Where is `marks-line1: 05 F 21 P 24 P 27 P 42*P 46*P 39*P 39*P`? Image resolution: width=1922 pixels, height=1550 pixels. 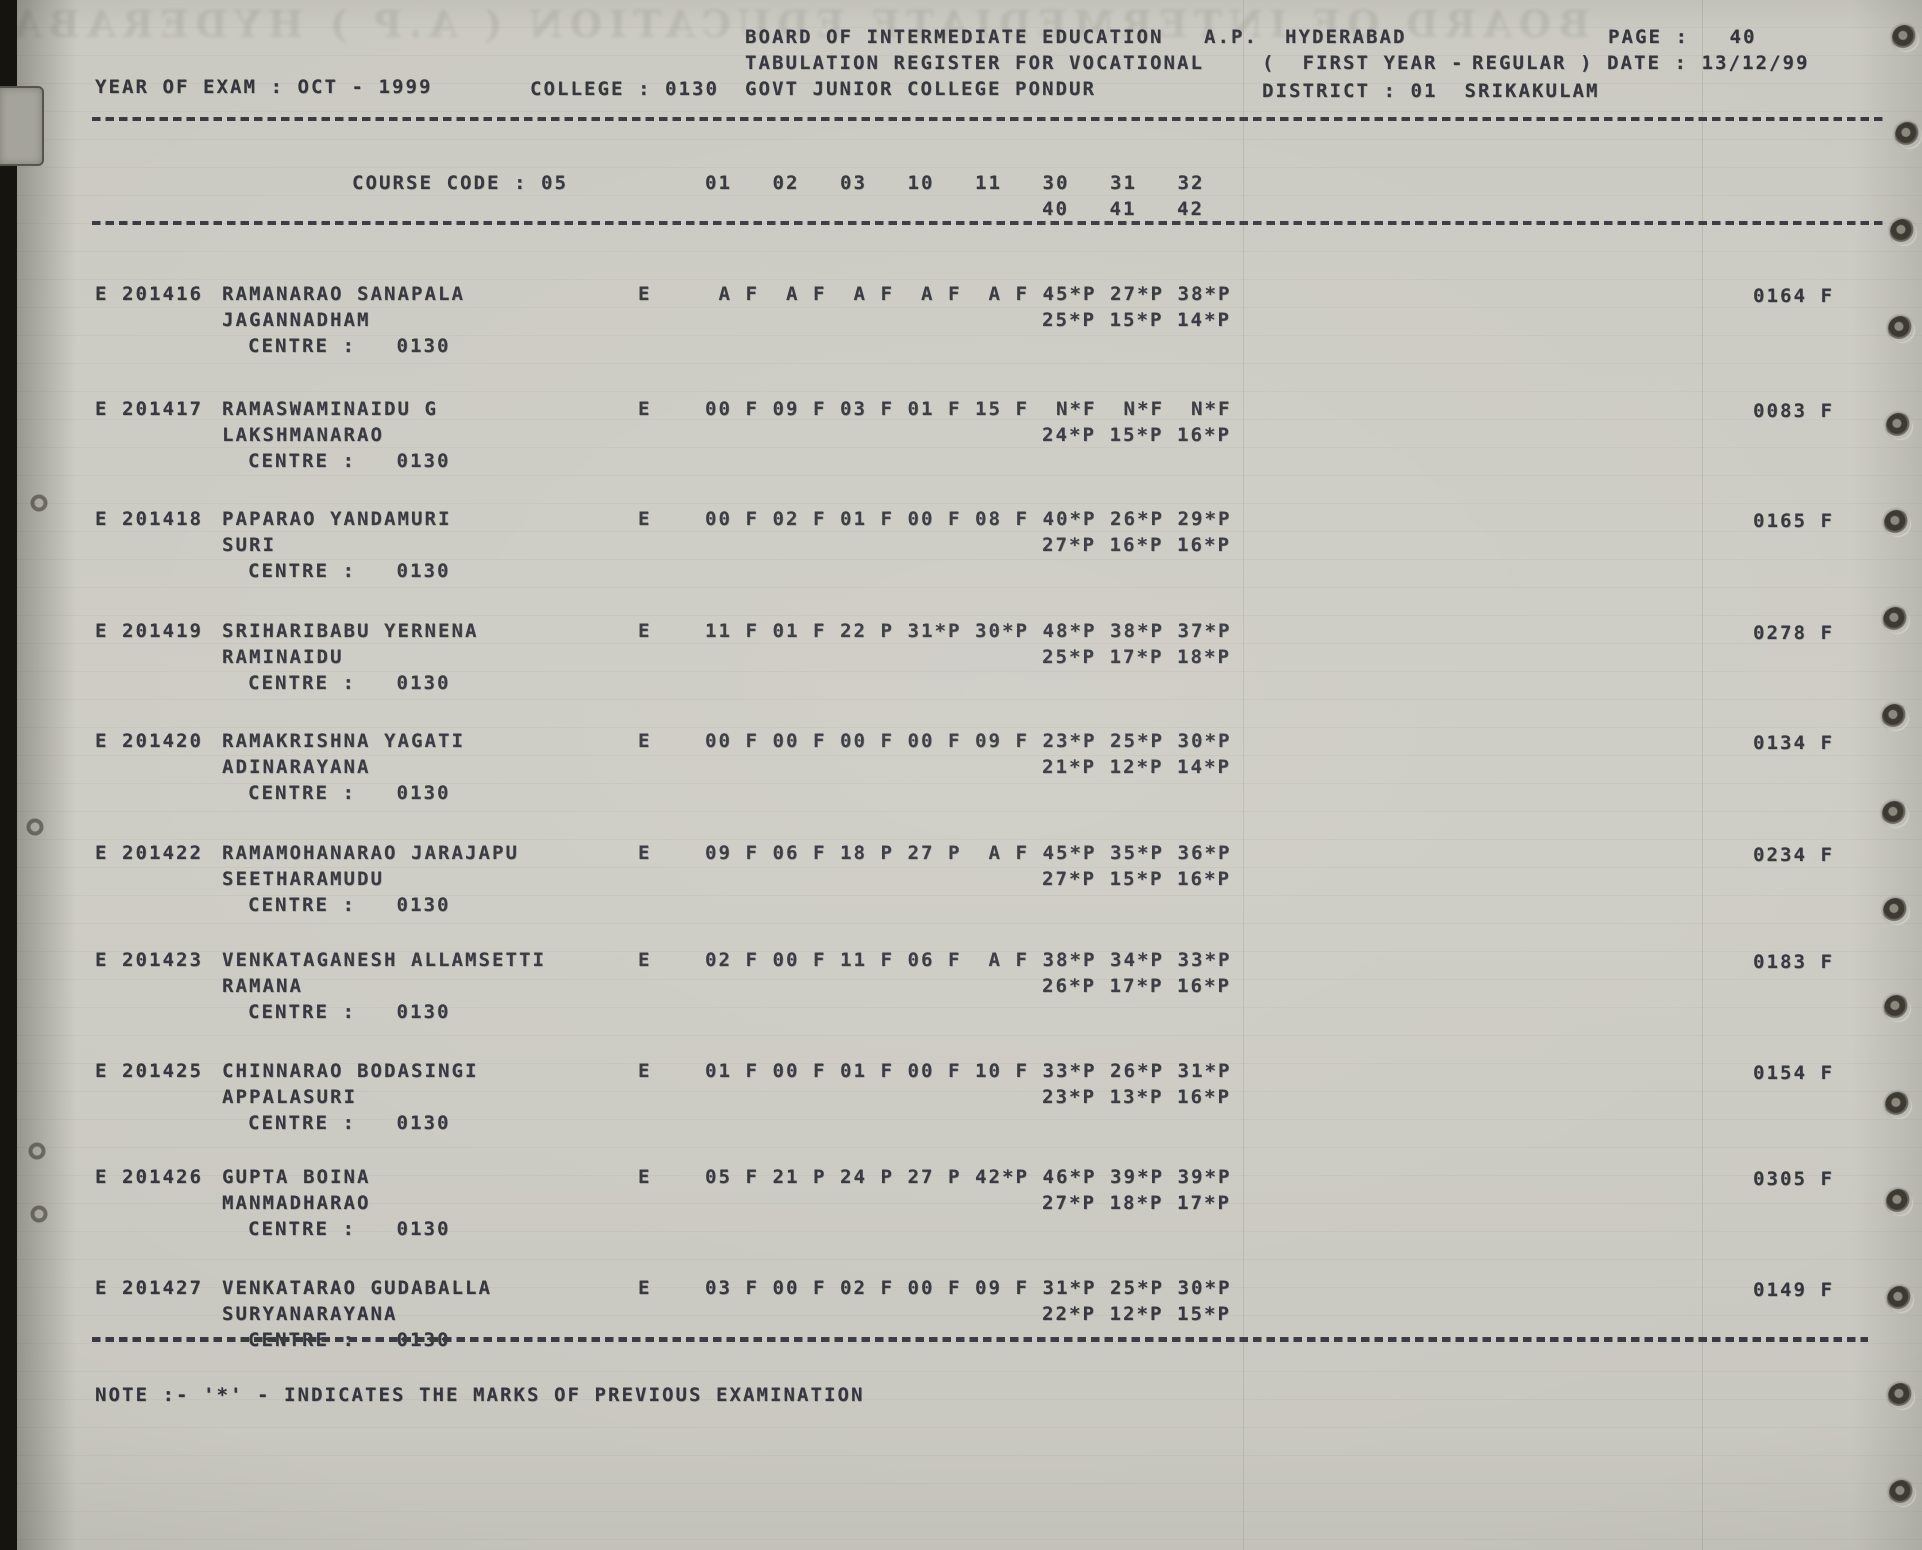 marks-line1: 05 F 21 P 24 P 27 P 42*P 46*P 39*P 39*P is located at coordinates (968, 1177).